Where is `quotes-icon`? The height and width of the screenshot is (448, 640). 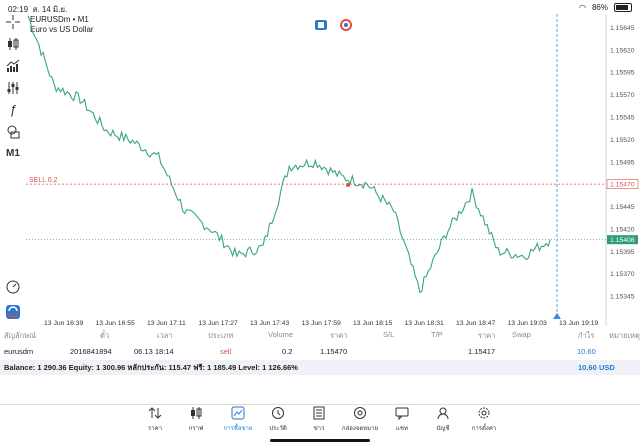
quotes-icon is located at coordinates (155, 413).